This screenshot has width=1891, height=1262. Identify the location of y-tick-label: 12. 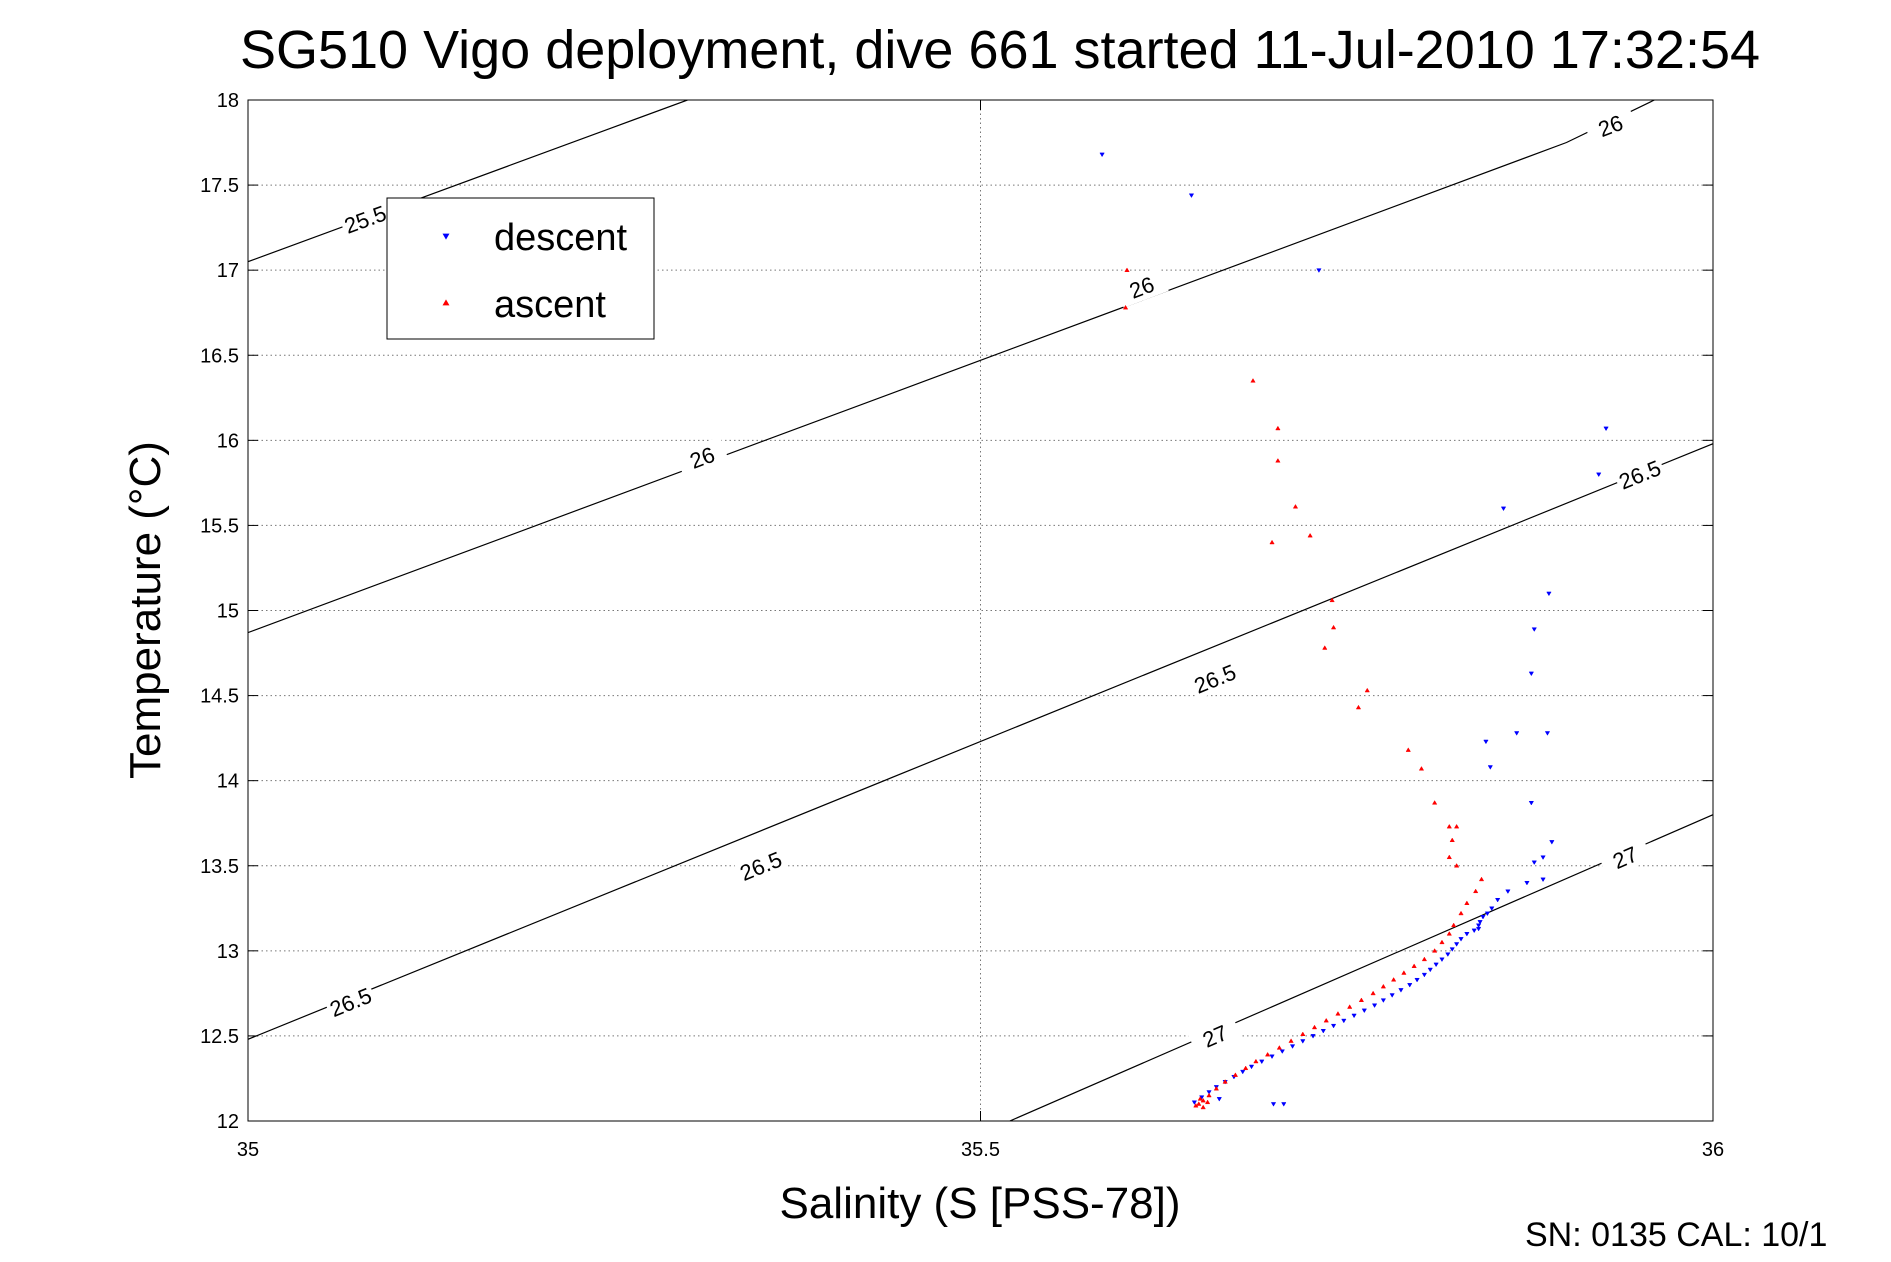
(228, 1122).